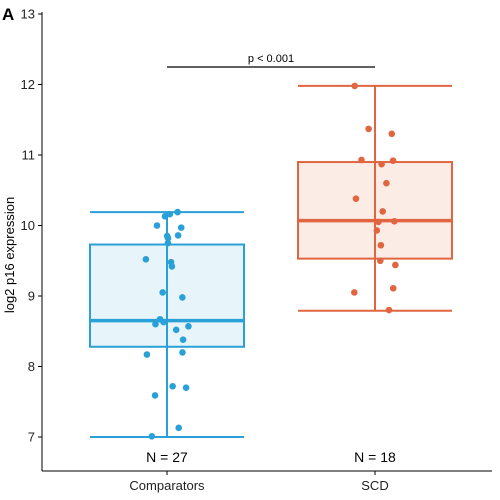 This screenshot has width=500, height=500. Describe the element at coordinates (28, 225) in the screenshot. I see `y-tick-label: 10` at that location.